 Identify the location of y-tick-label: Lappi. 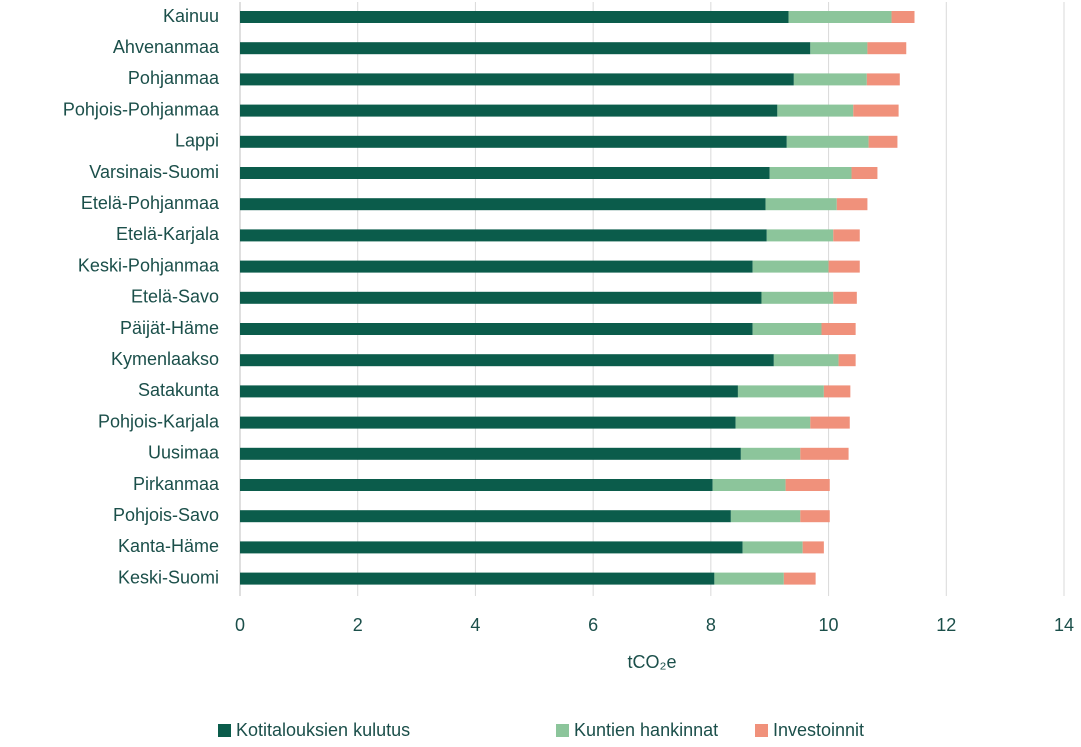
(197, 141).